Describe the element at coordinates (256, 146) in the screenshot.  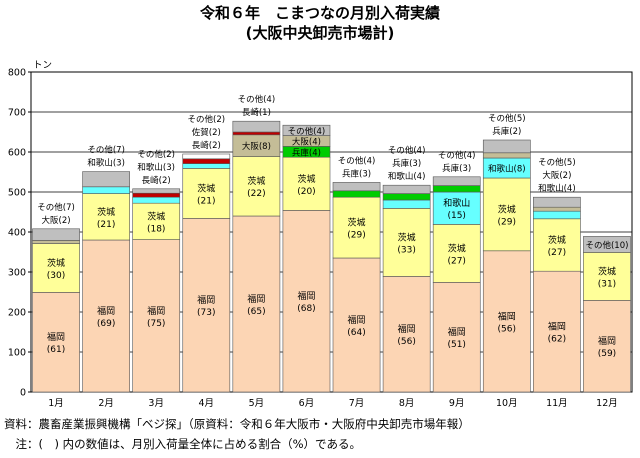
I see `segment-label: 大阪(8)` at that location.